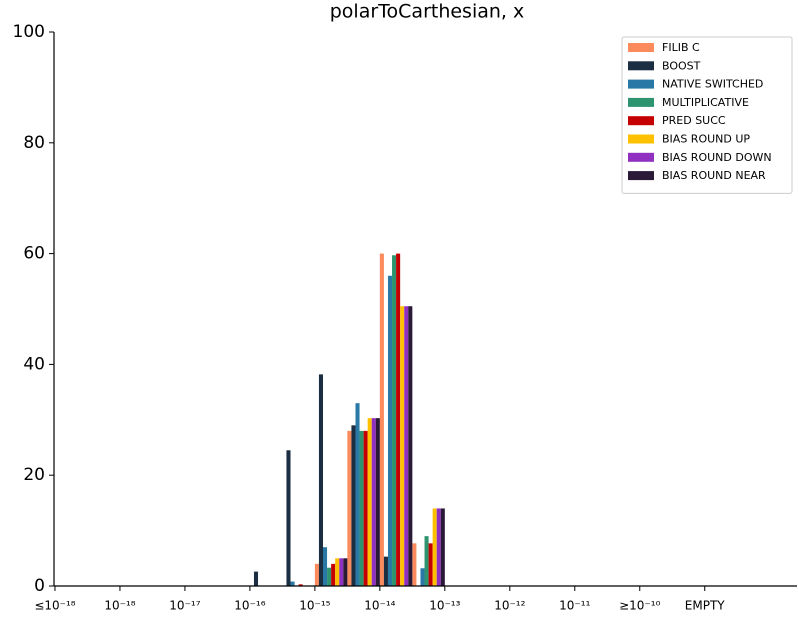 The image size is (798, 617). Describe the element at coordinates (509, 606) in the screenshot. I see `x-tick-label: 10⁻¹²` at that location.